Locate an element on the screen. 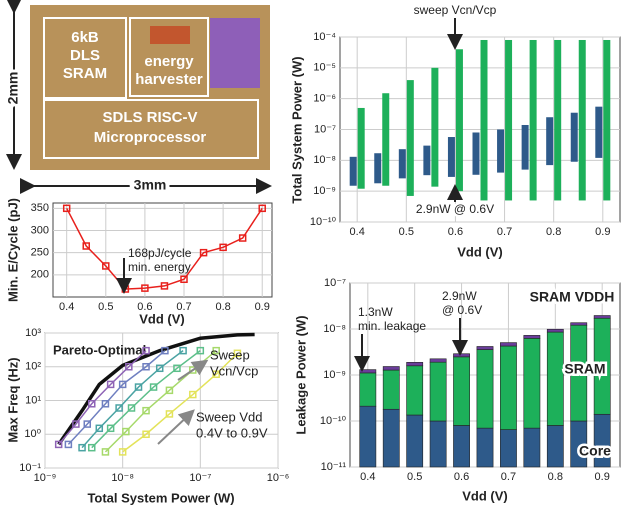 The height and width of the screenshot is (507, 629). y-tick-label: 200 is located at coordinates (40, 275).